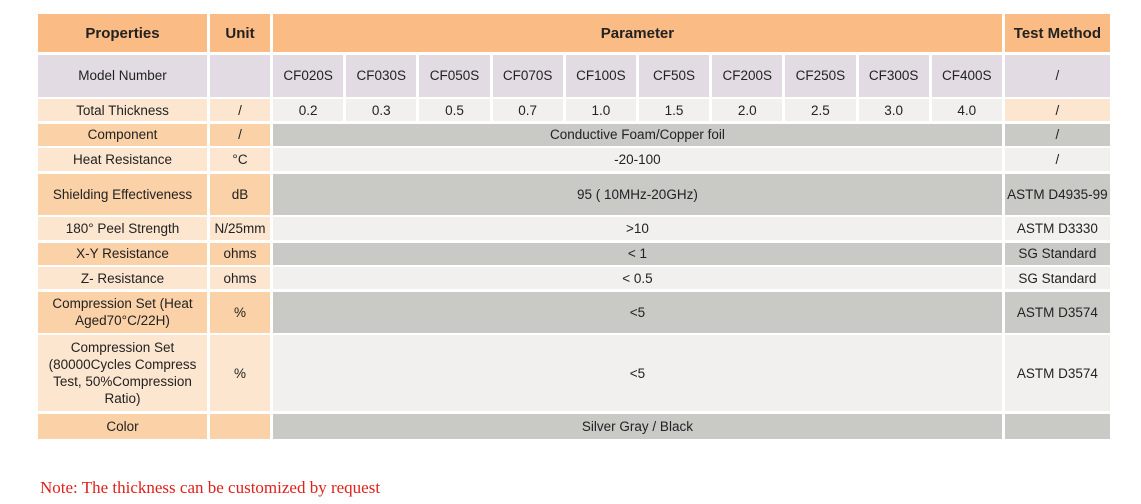 The image size is (1141, 504). I want to click on thickness-cell: 1.0, so click(600, 110).